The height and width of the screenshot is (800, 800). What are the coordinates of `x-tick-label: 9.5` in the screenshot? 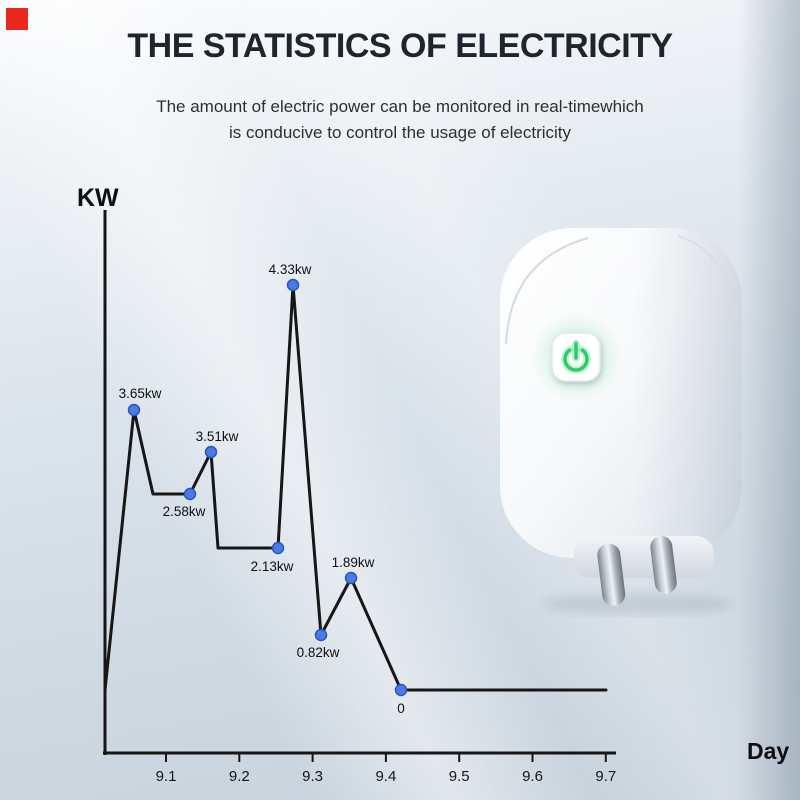 It's located at (459, 776).